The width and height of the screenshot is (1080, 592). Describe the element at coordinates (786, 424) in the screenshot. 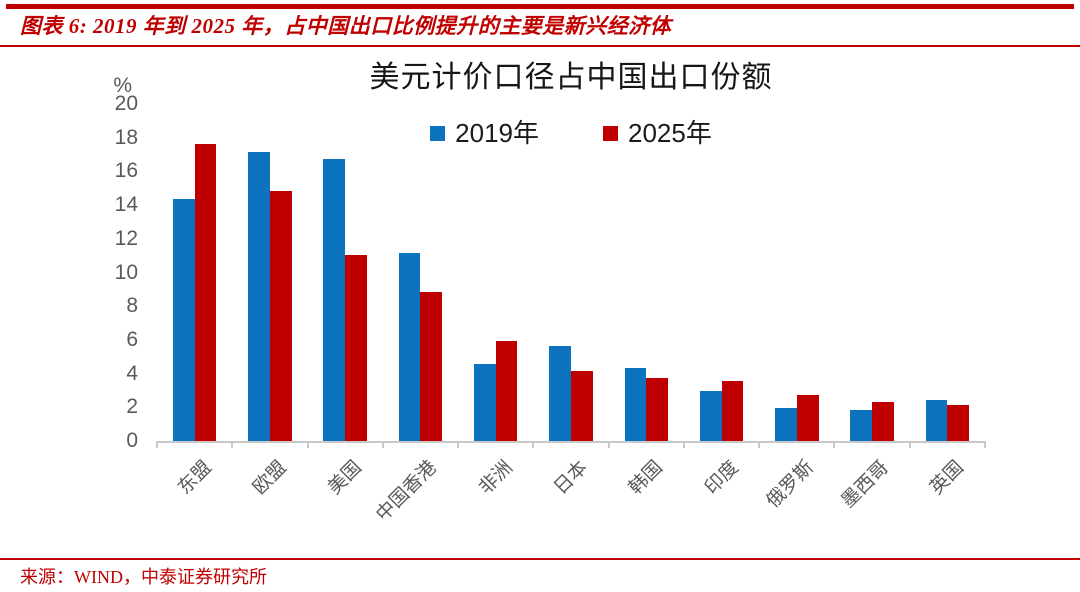

I see `bar-series2019-cat8` at that location.